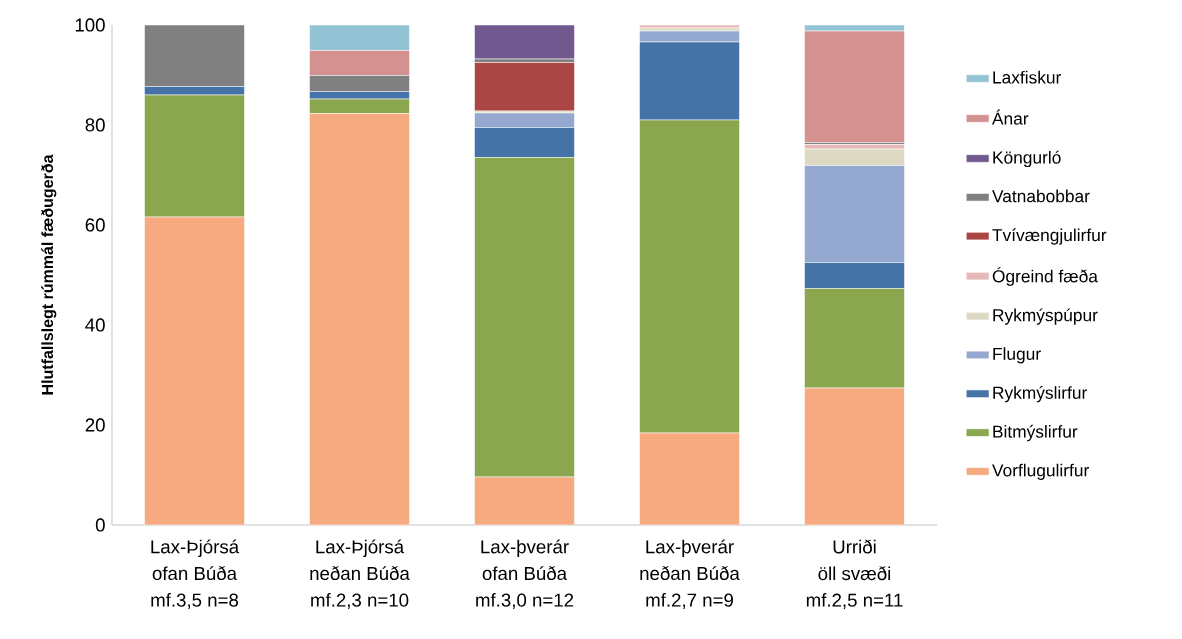  I want to click on x-tick-label: Lax-Þjórsá ofan Búða mf.3,5 n=8, so click(195, 574).